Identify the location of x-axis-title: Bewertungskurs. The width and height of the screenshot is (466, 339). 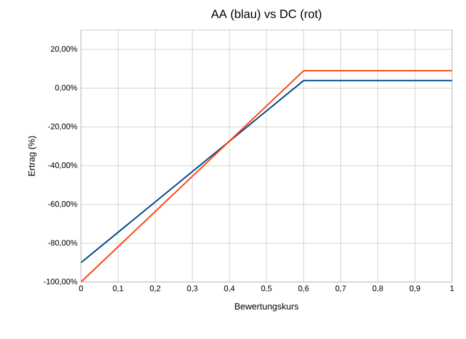
(266, 307).